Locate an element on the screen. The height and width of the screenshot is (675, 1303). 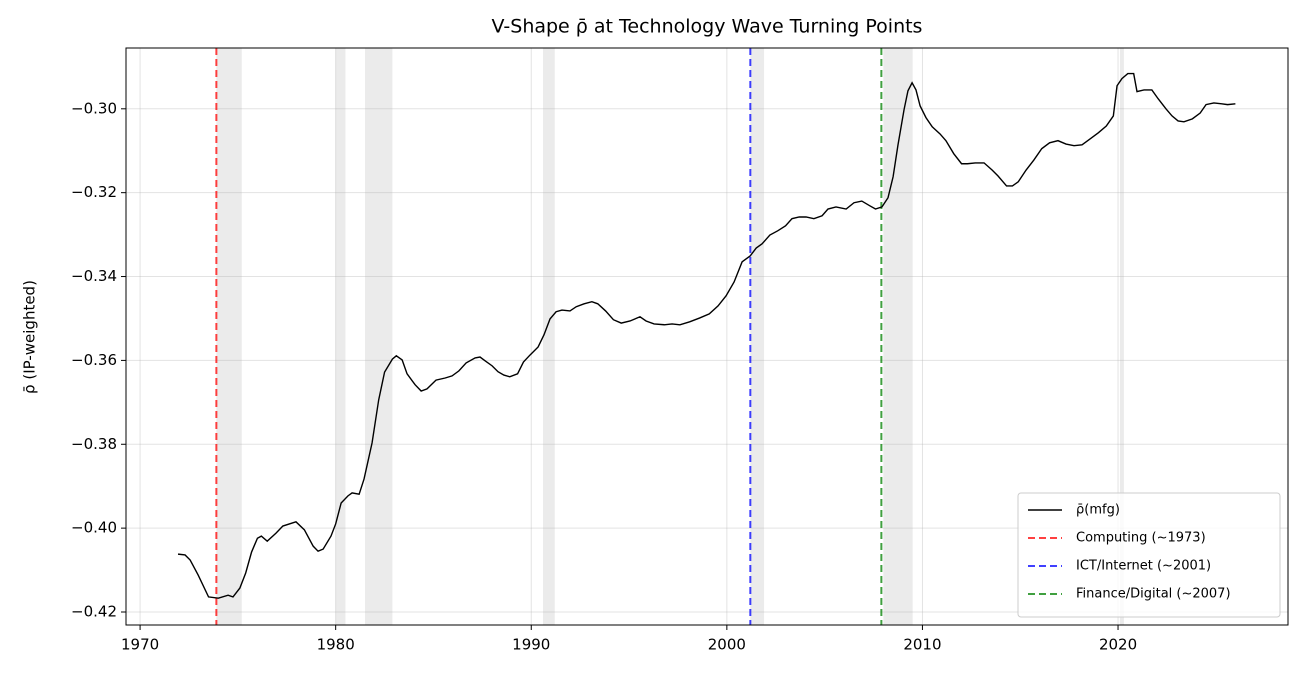
x-tick-label: 2010 is located at coordinates (922, 645).